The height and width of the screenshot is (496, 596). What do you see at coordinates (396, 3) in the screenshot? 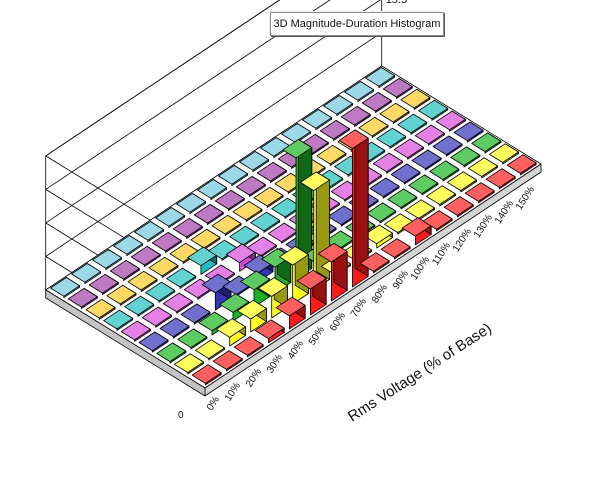
I see `z-tick-label: 15.5` at bounding box center [396, 3].